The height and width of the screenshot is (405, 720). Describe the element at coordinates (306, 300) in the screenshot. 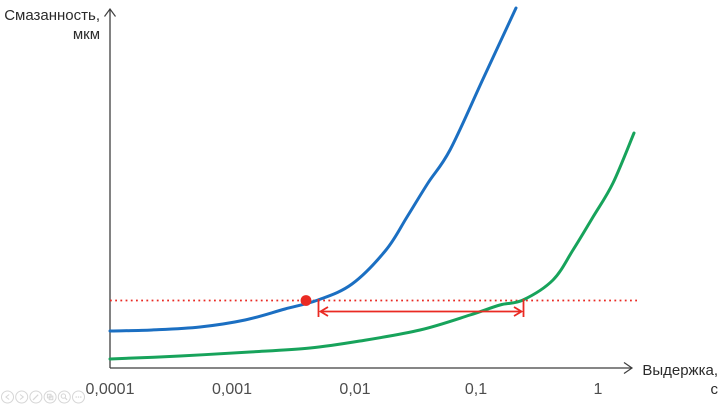

I see `marker-dot` at that location.